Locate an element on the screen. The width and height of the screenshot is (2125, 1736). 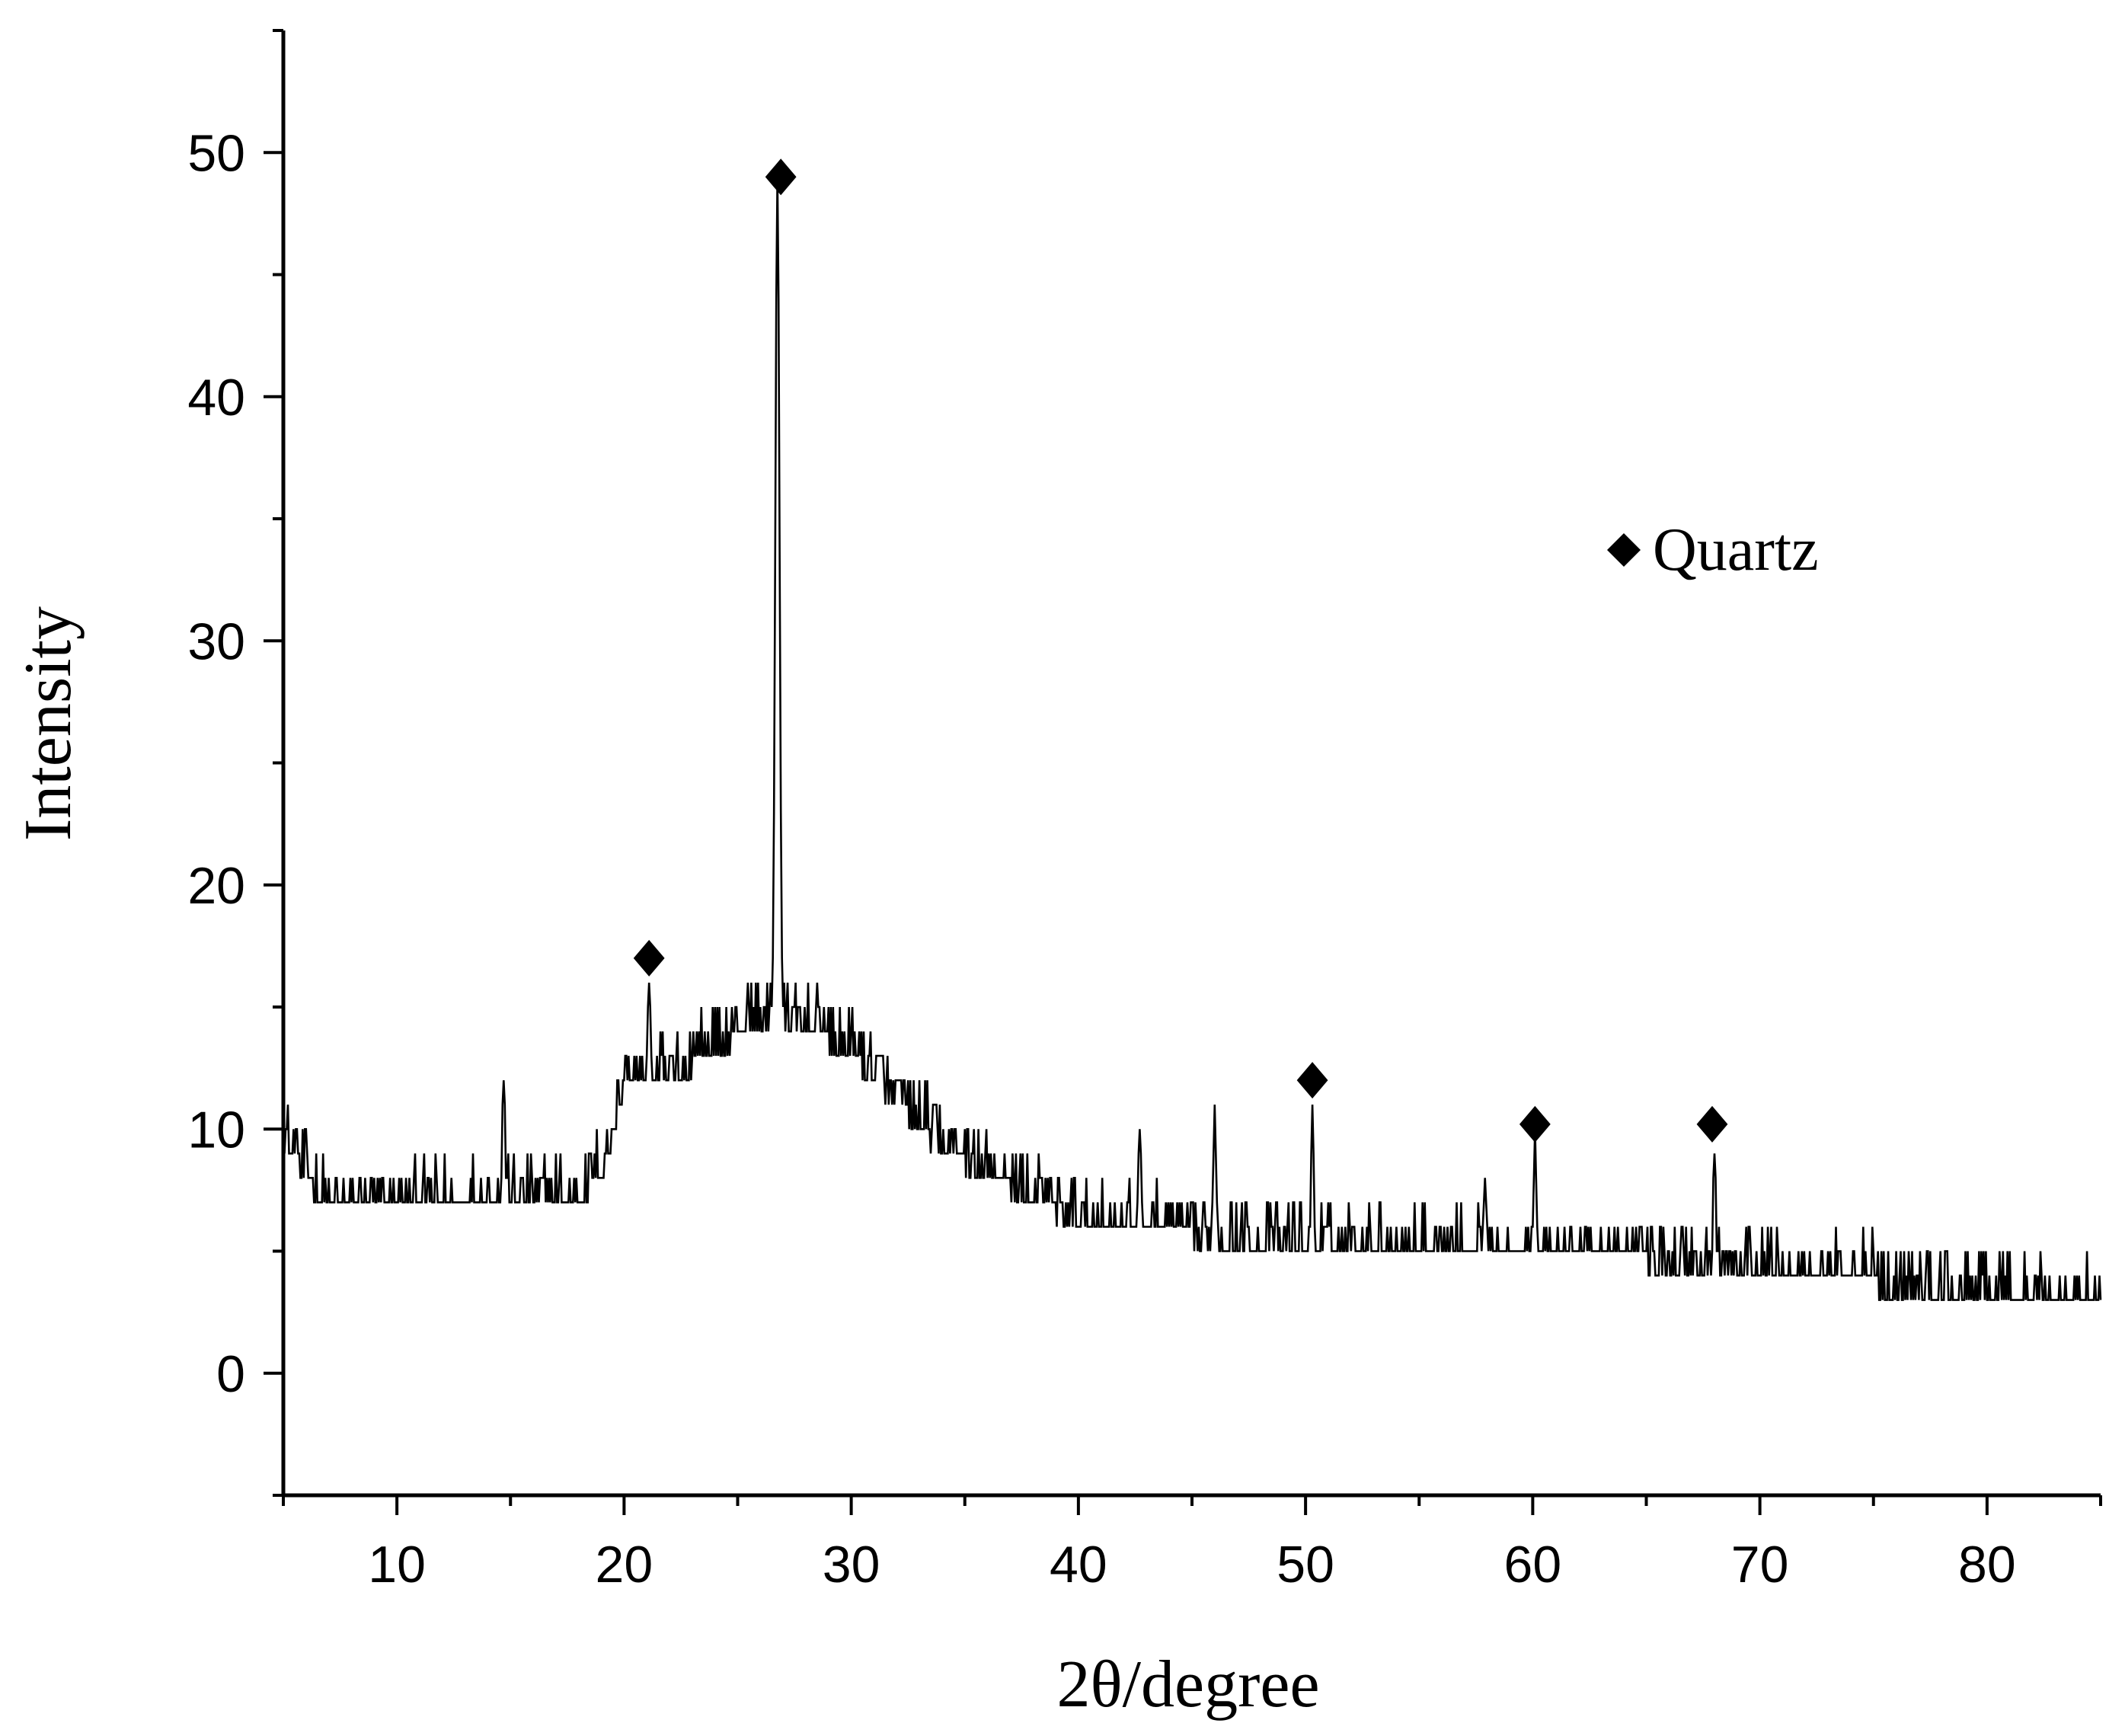
legend-label-quartz: Quartz is located at coordinates (1736, 549).